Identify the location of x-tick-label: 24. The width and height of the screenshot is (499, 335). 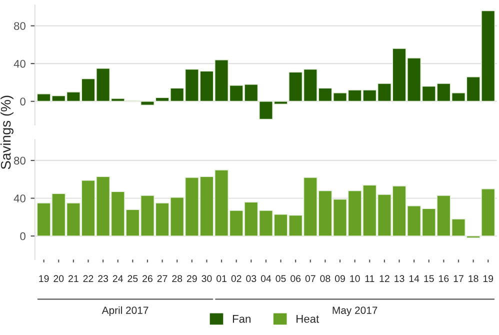
(117, 278).